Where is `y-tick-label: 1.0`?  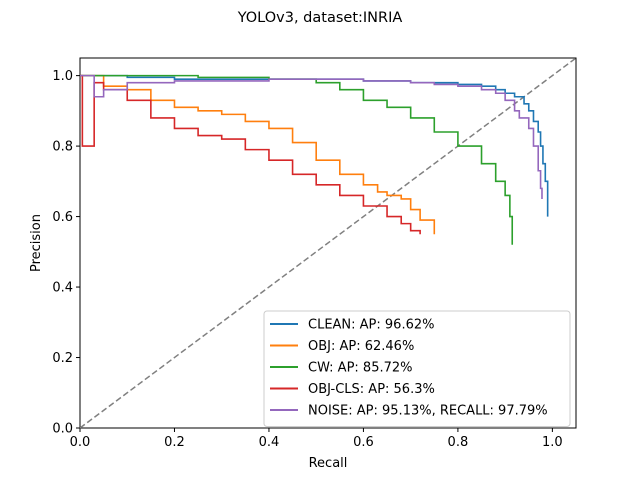
y-tick-label: 1.0 is located at coordinates (62, 76).